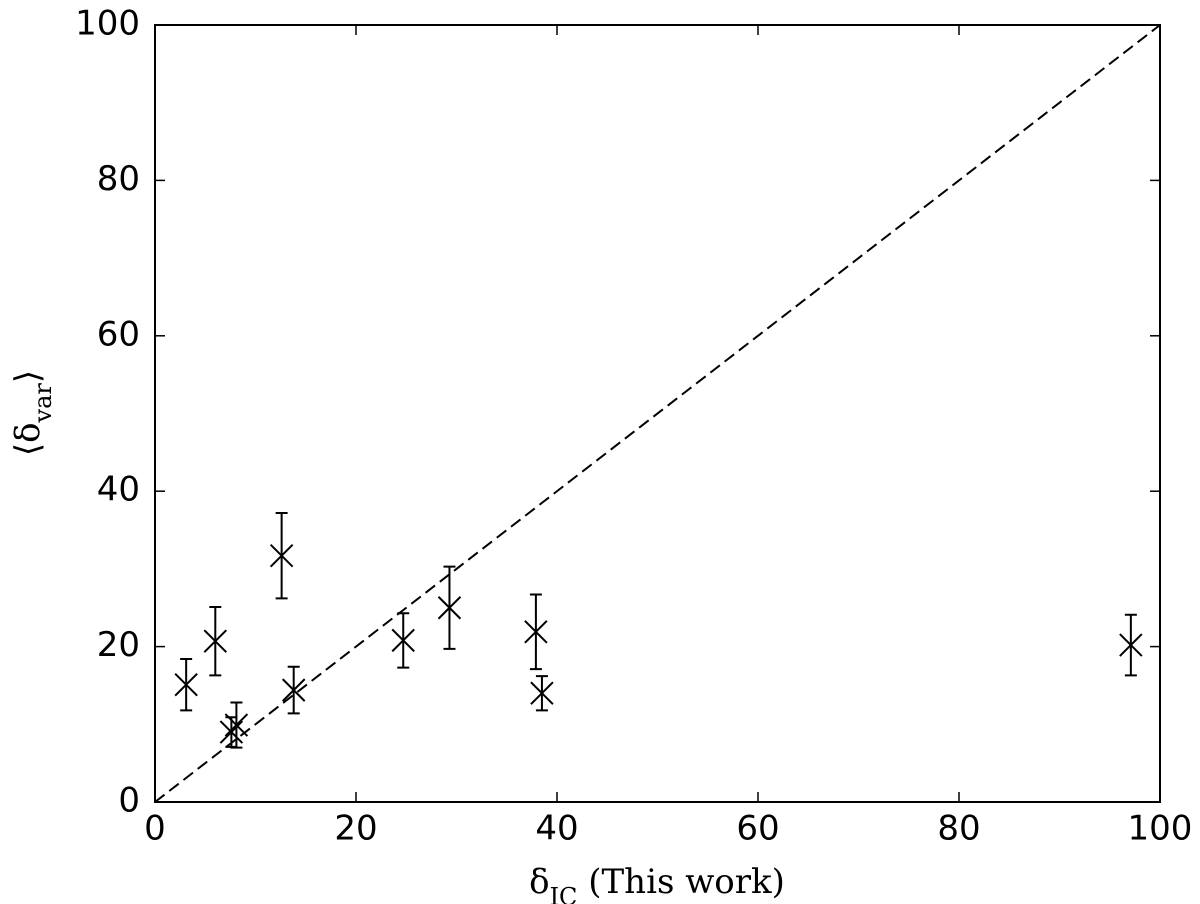  What do you see at coordinates (539, 882) in the screenshot?
I see `xlabel-part: δ` at bounding box center [539, 882].